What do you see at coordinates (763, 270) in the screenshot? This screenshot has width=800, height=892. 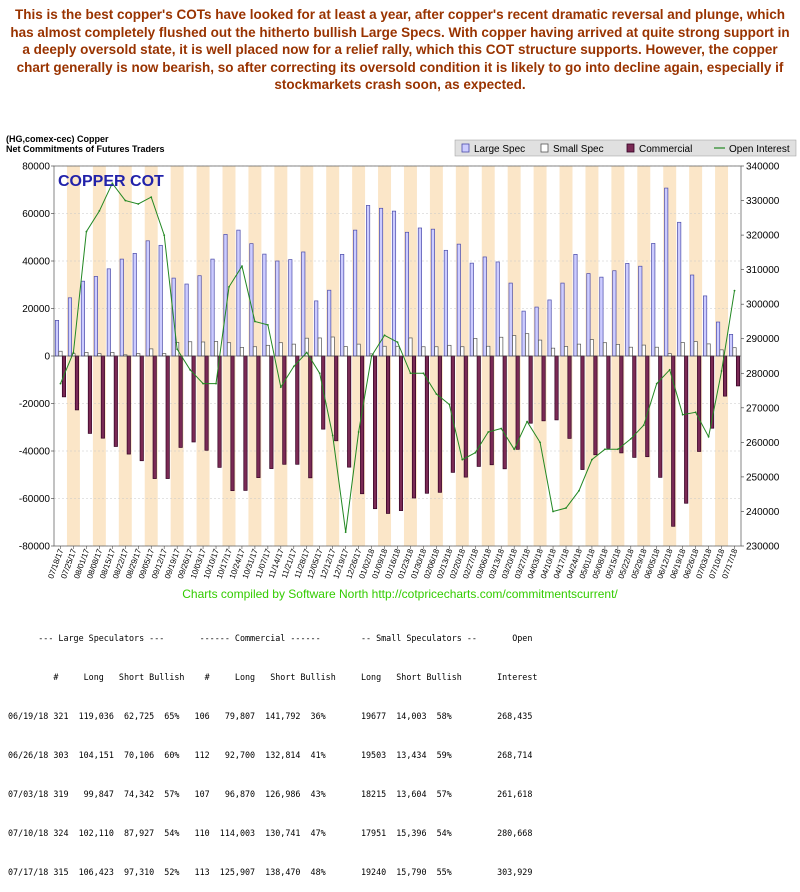 I see `y-right-tick-label: 310000` at bounding box center [763, 270].